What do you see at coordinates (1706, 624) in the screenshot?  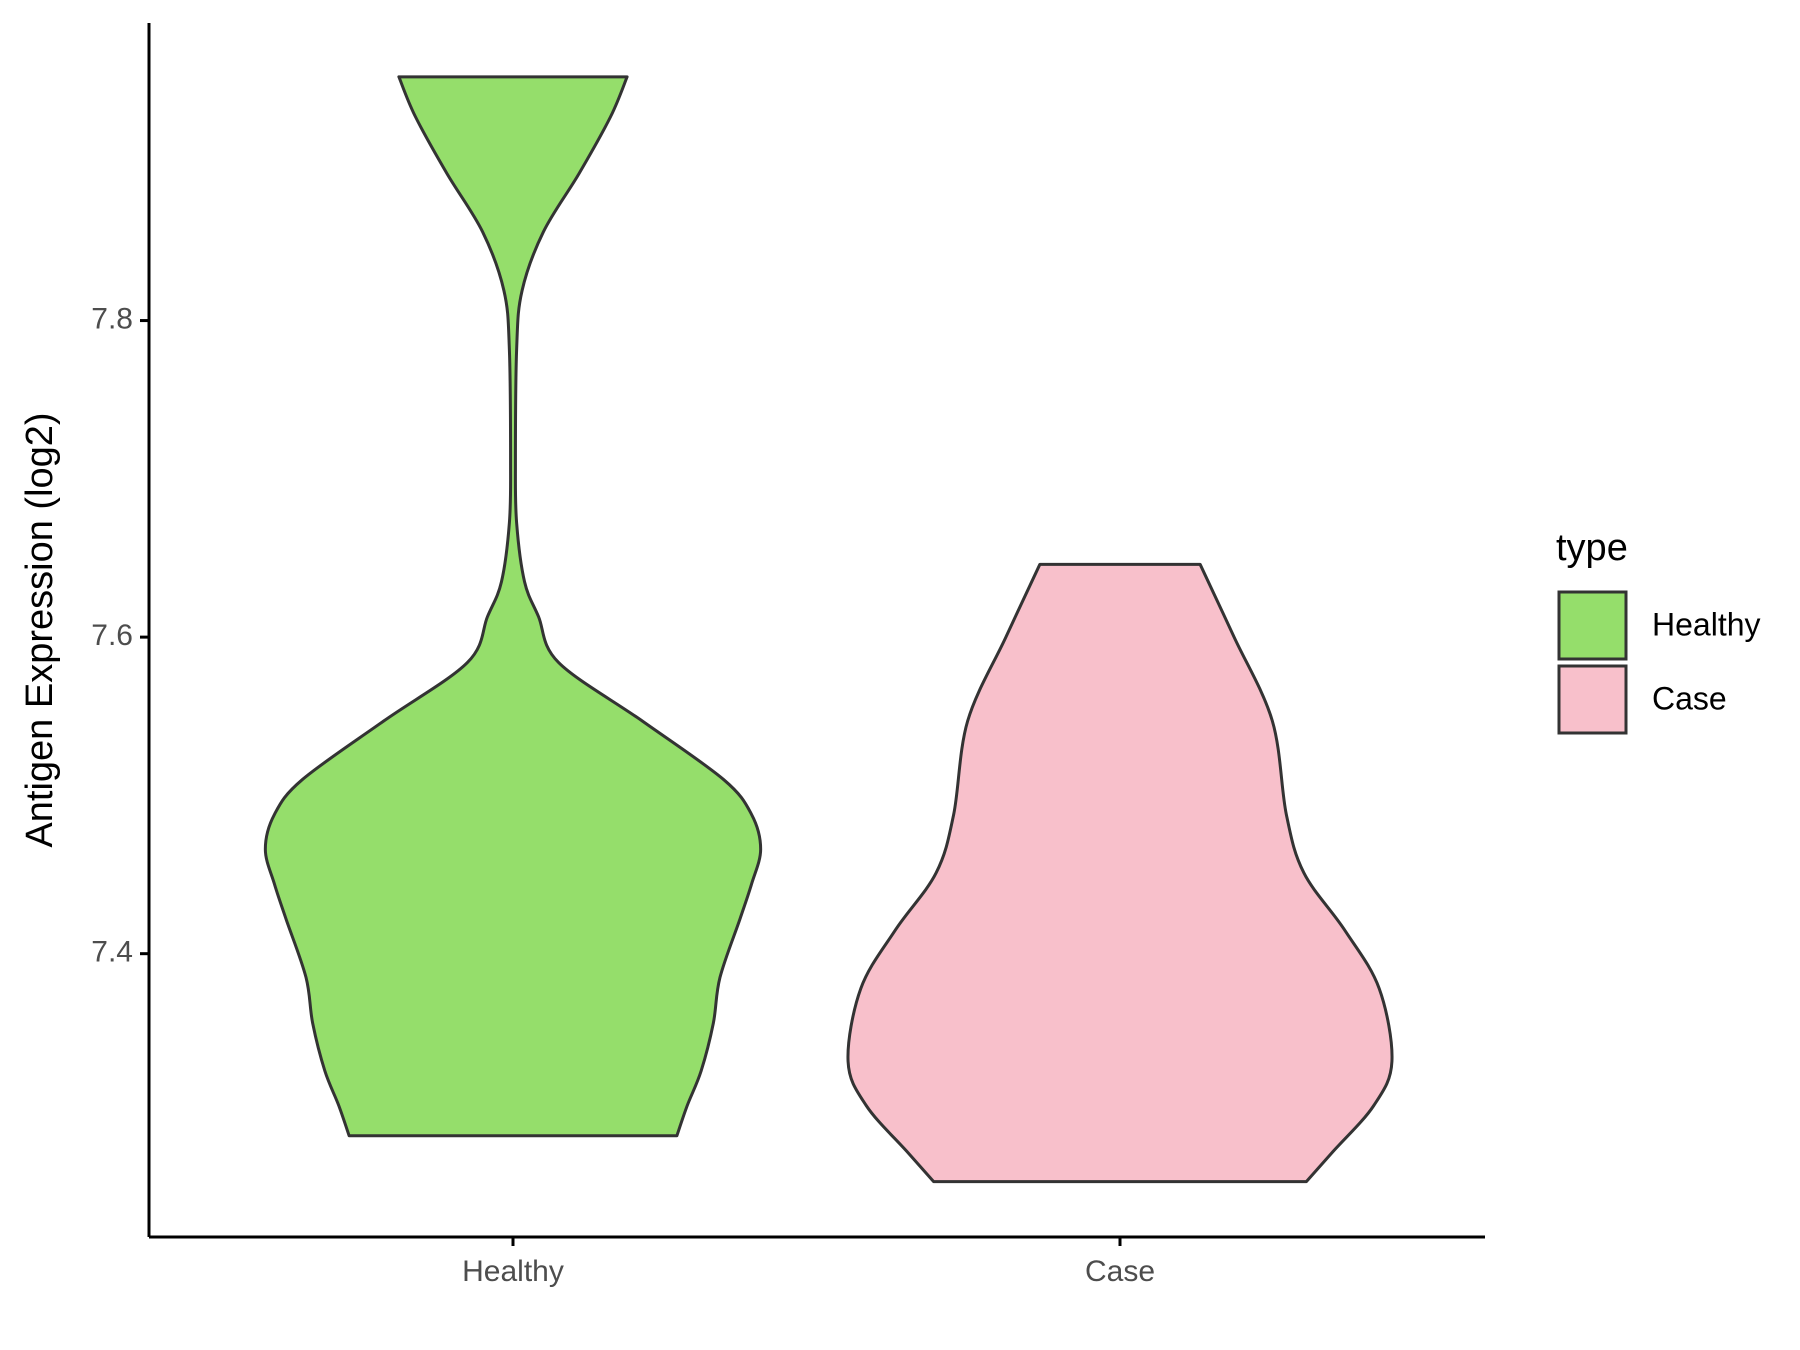 I see `legend-label: Healthy` at bounding box center [1706, 624].